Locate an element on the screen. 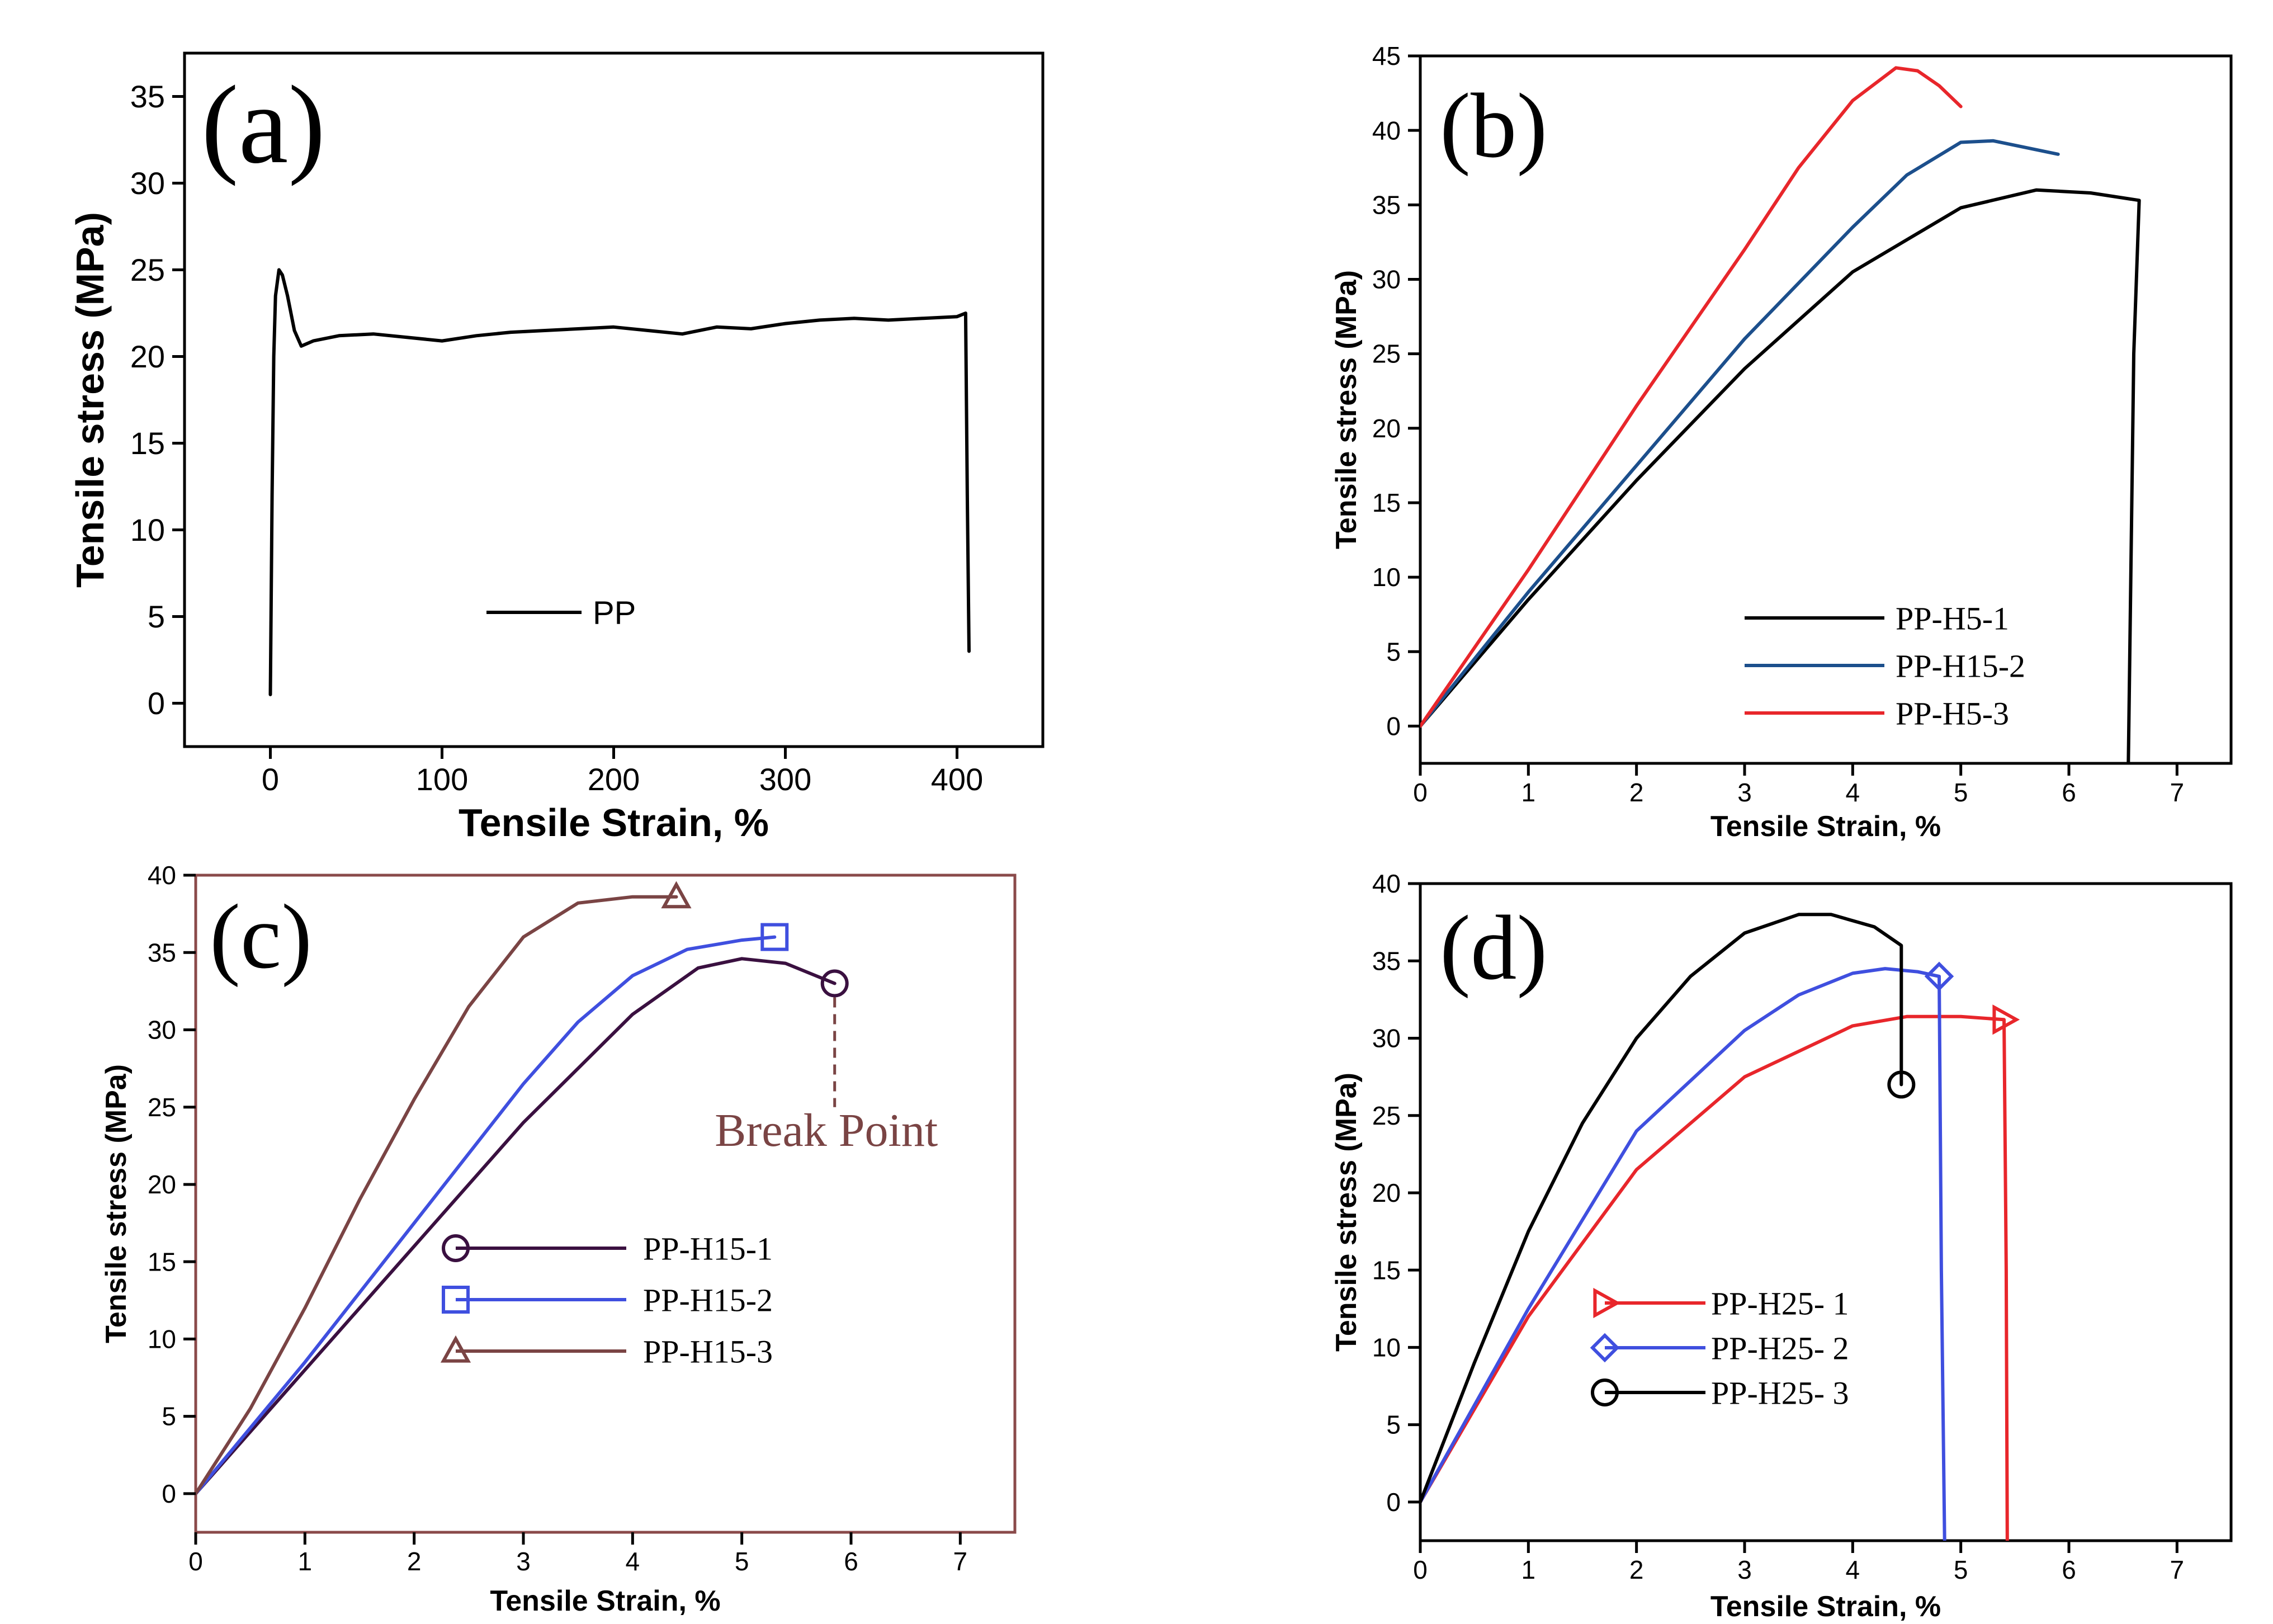 The image size is (2273, 1624). plot-frame is located at coordinates (605, 1204).